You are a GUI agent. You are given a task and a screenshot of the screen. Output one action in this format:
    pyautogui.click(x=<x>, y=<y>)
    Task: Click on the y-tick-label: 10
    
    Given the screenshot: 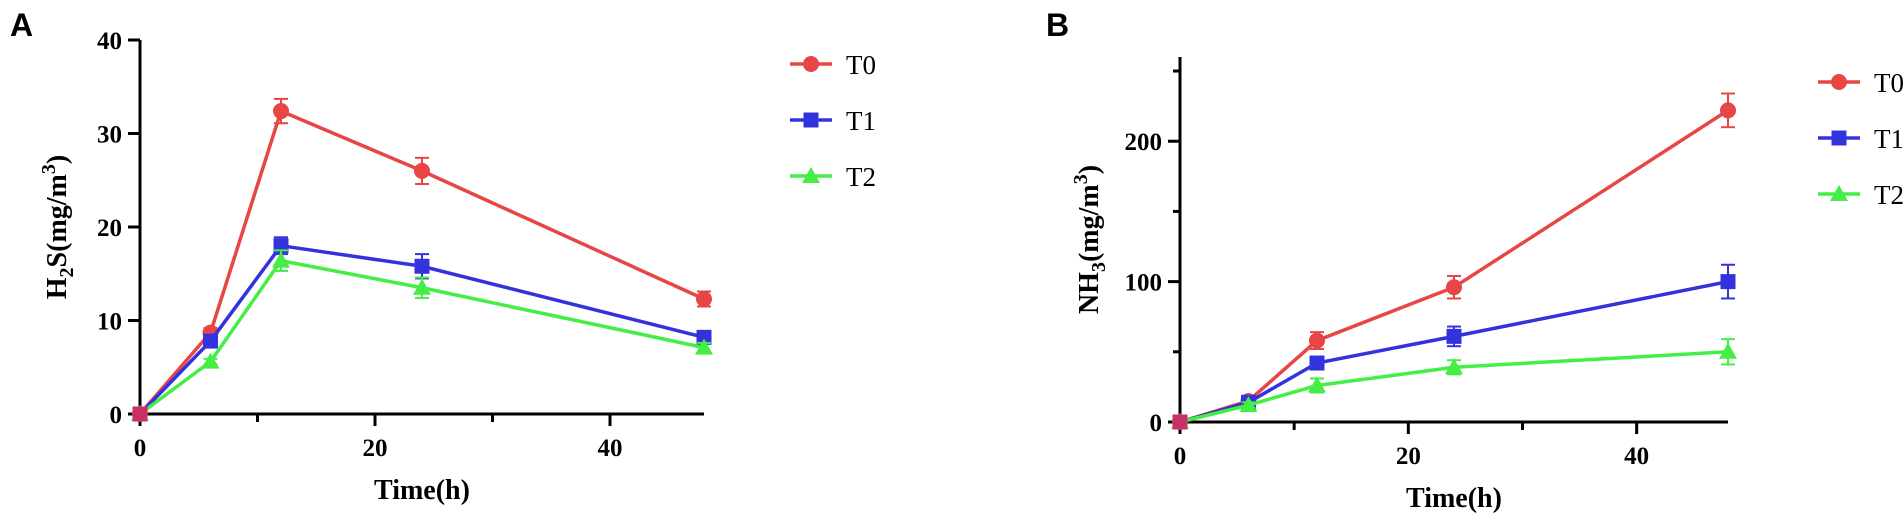 What is the action you would take?
    pyautogui.click(x=109, y=322)
    